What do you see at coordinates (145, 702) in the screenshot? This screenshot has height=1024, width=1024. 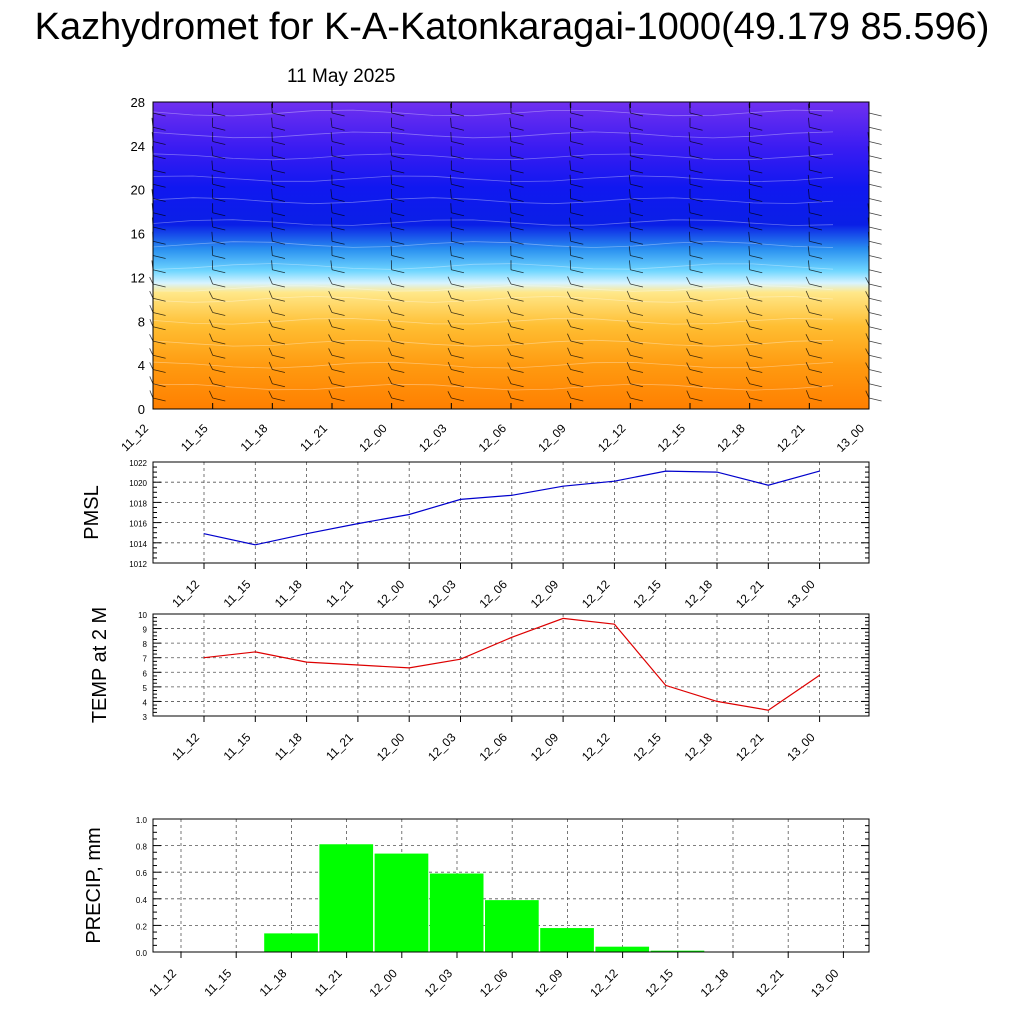 I see `temp-ytick-label: 4` at bounding box center [145, 702].